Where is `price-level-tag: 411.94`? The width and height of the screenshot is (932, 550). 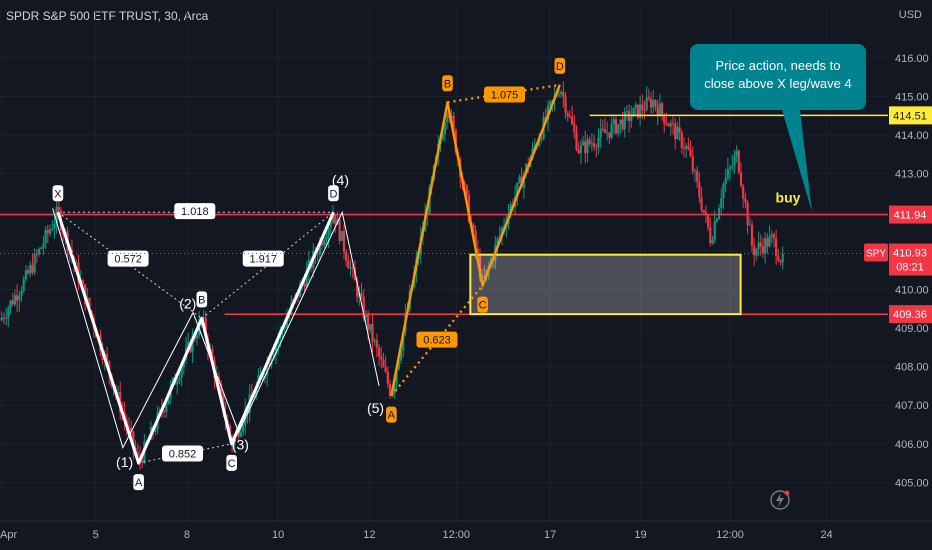 price-level-tag: 411.94 is located at coordinates (910, 214).